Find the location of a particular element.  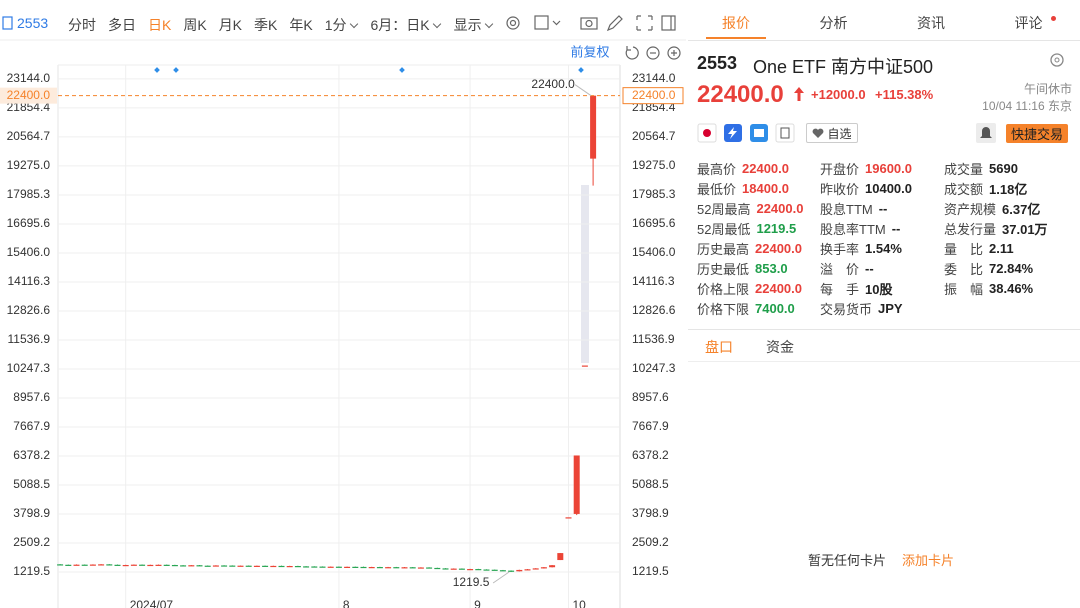

book-tabs: 盘口 资金 is located at coordinates (749, 347).